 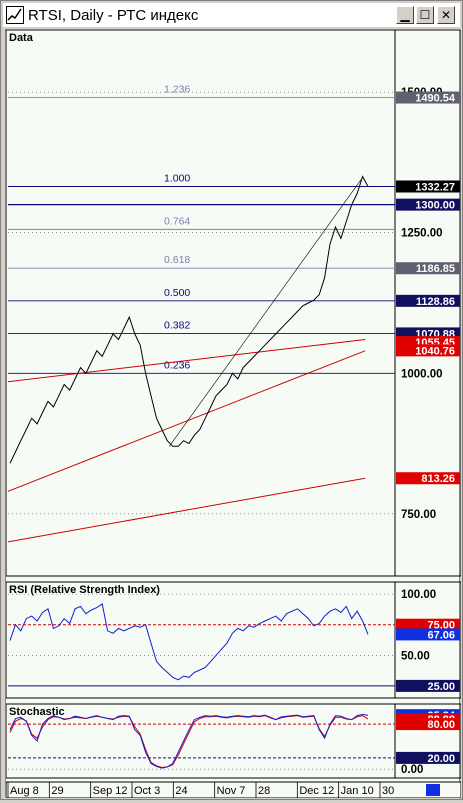 I want to click on close-icon: ✕, so click(x=446, y=15).